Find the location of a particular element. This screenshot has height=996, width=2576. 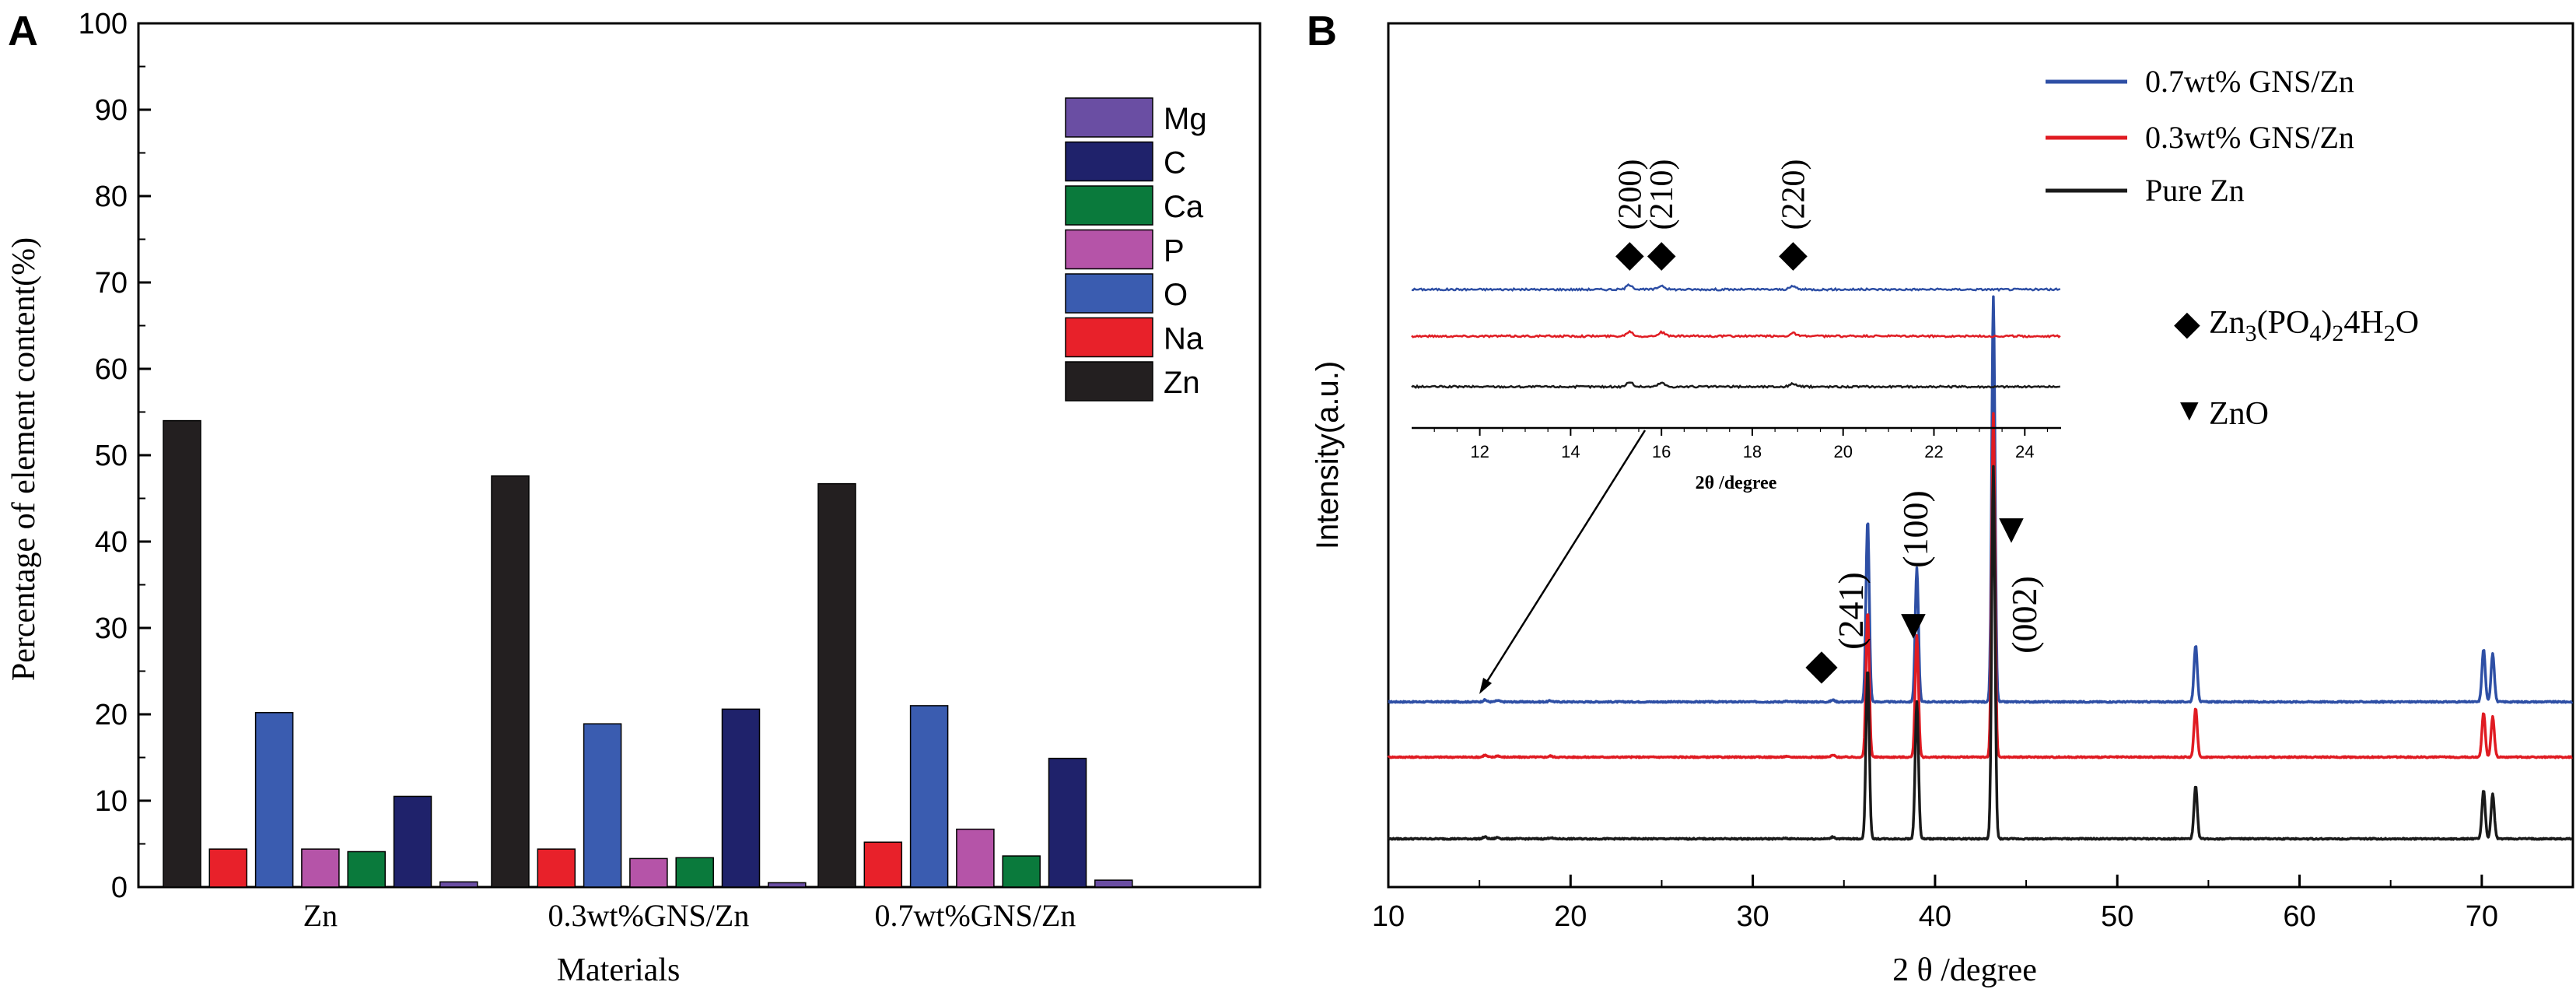

peak-241-label: (241) is located at coordinates (1851, 611).